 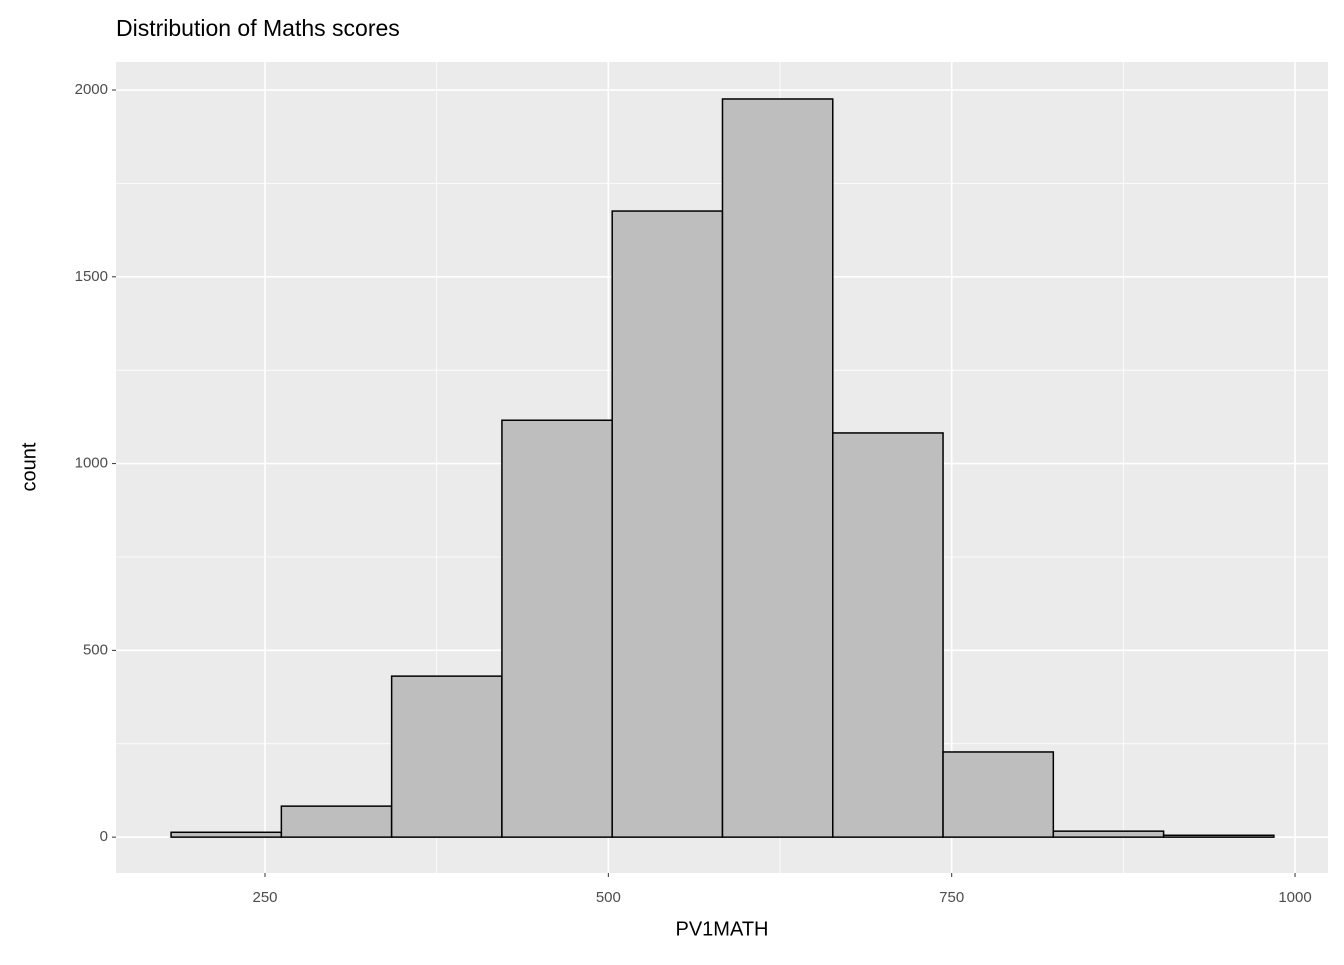 I want to click on y-tick-label: 1000, so click(x=91, y=463).